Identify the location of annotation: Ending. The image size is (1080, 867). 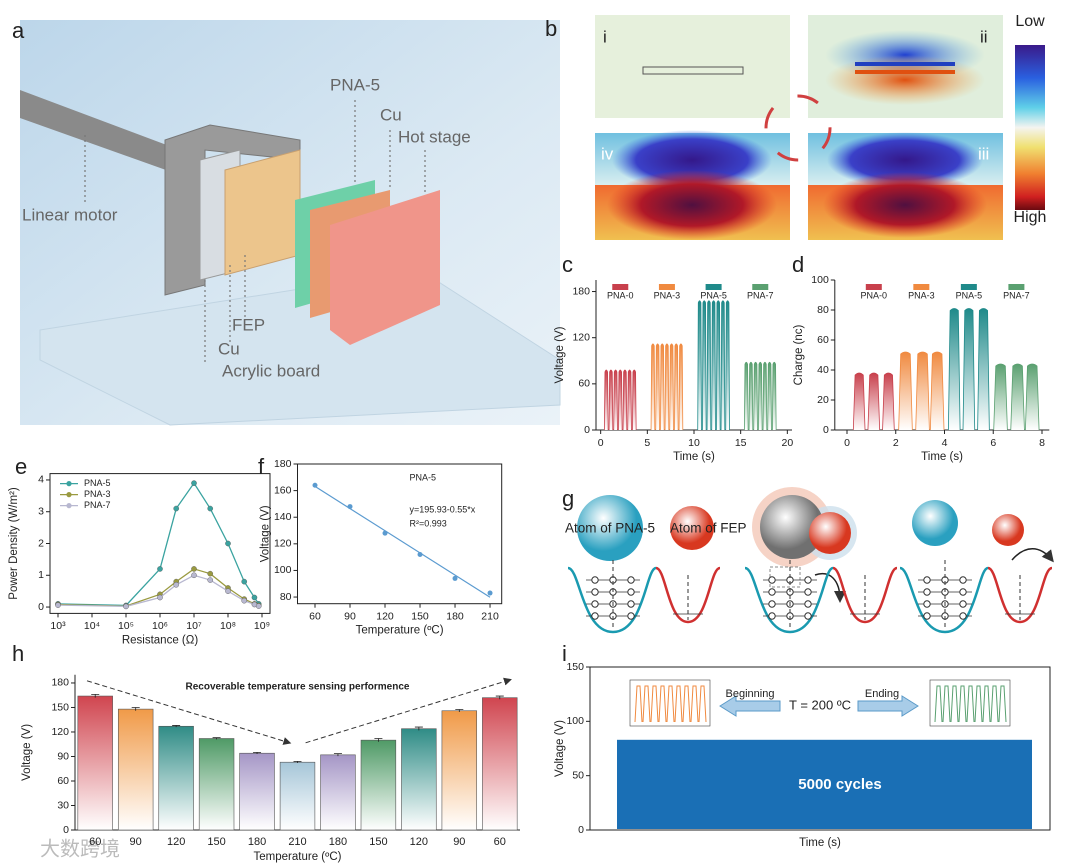
(882, 694).